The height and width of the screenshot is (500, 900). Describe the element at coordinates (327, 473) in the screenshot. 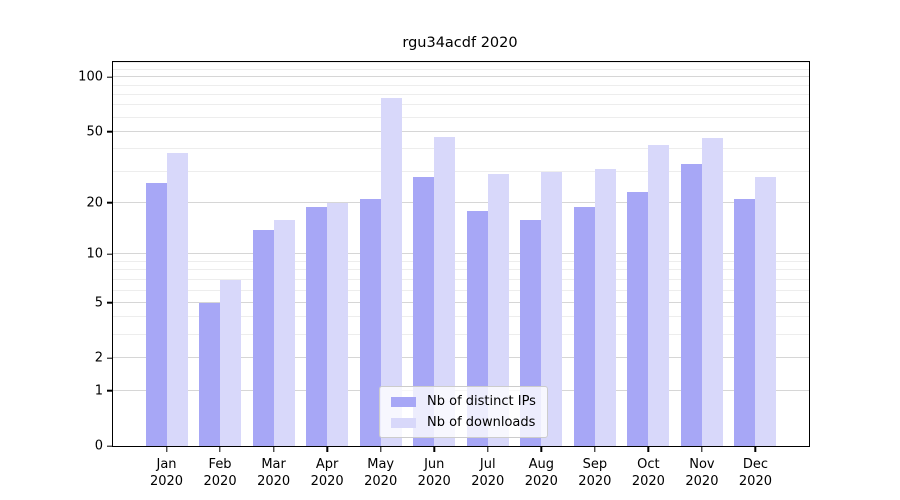

I see `x-tick-label: Apr 2020` at that location.